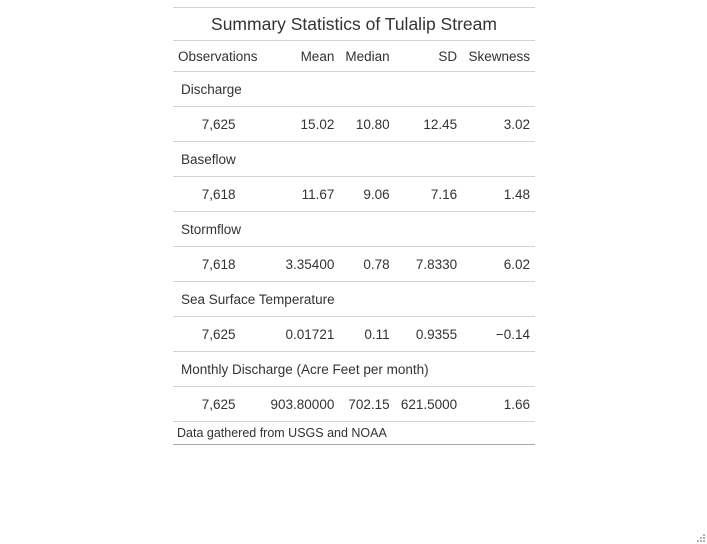  I want to click on group-label: Monthly Discharge (Acre Feet per month), so click(354, 369).